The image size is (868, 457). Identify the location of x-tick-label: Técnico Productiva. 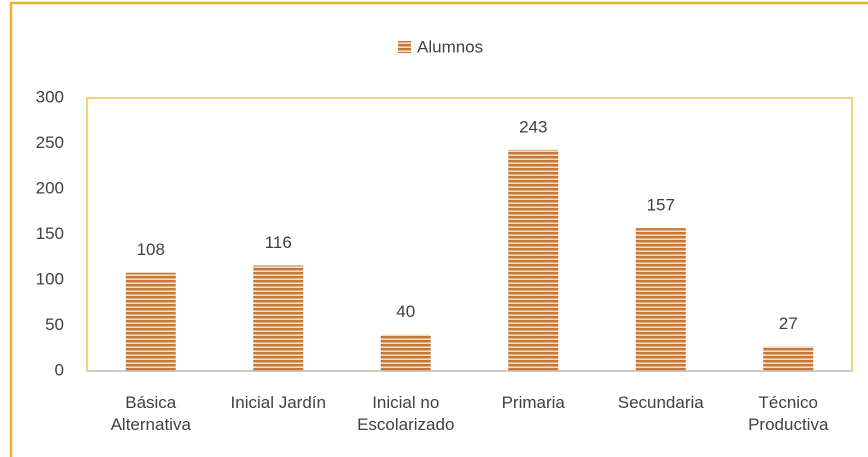
(788, 413).